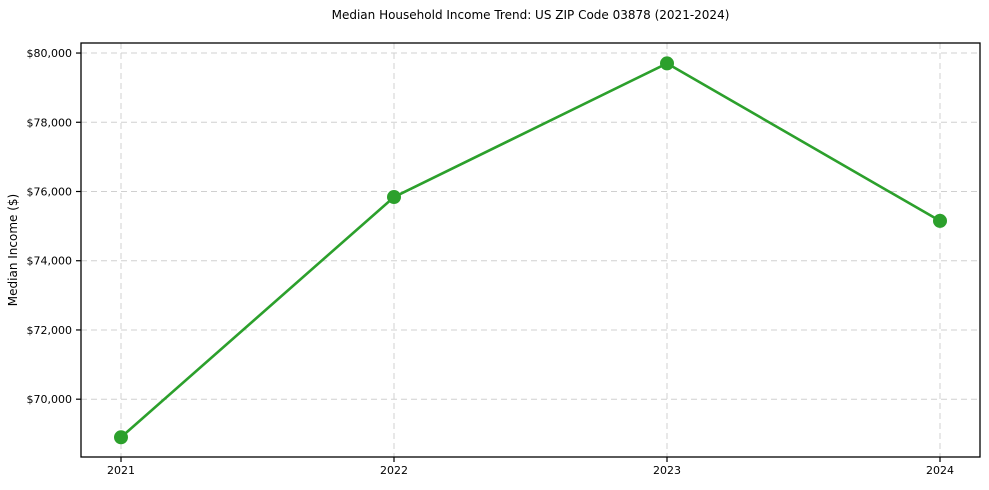 Image resolution: width=989 pixels, height=490 pixels. Describe the element at coordinates (50, 330) in the screenshot. I see `y-tick-label: $72,000` at that location.